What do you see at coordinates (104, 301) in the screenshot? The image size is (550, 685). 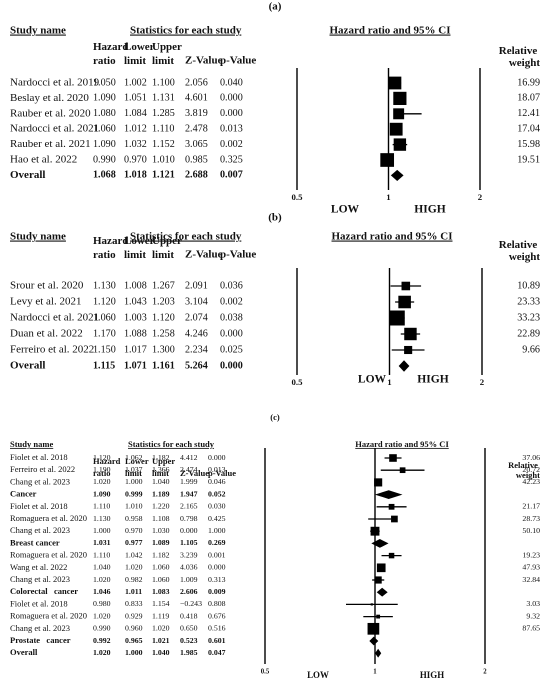 I see `stat-cell: 1.120` at bounding box center [104, 301].